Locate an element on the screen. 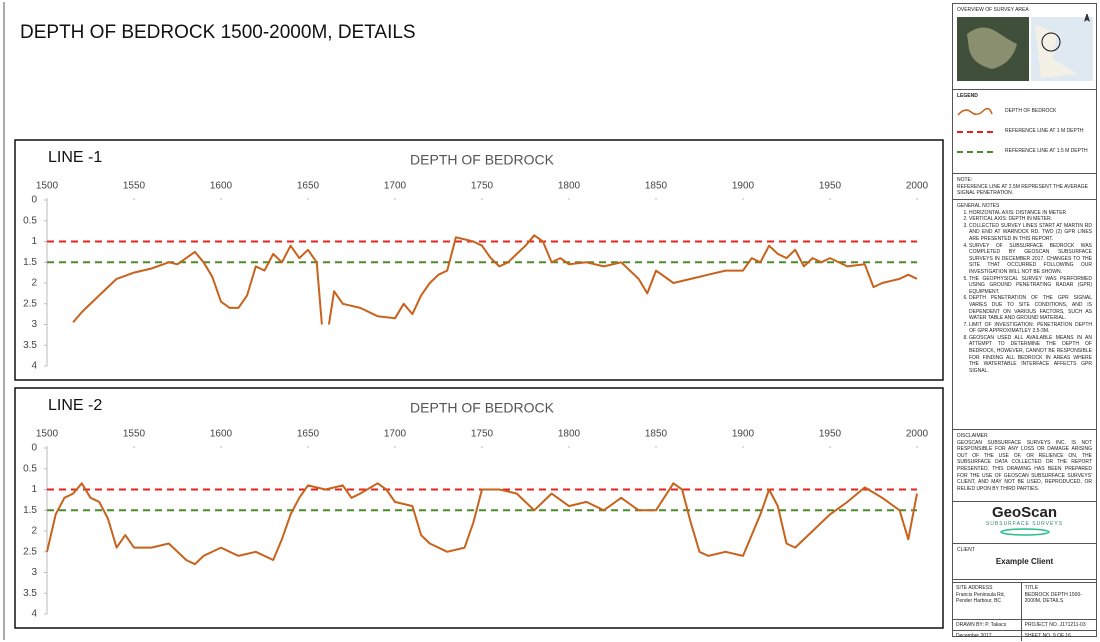  client-heading: CLIENT is located at coordinates (966, 550).